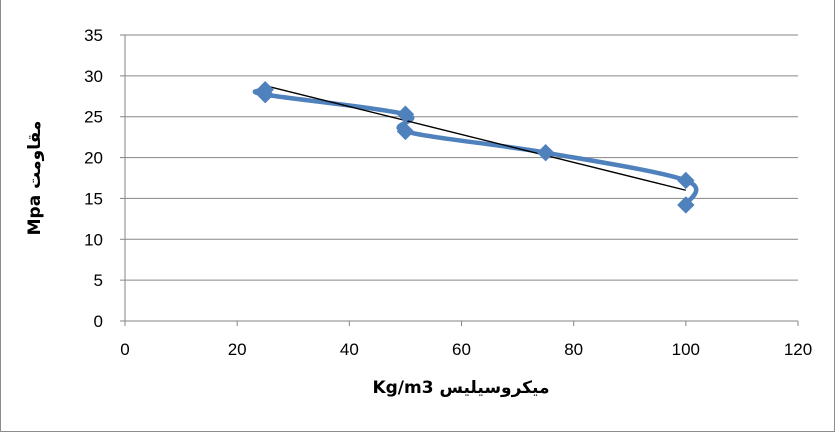  I want to click on x-tick-label: 20, so click(237, 349).